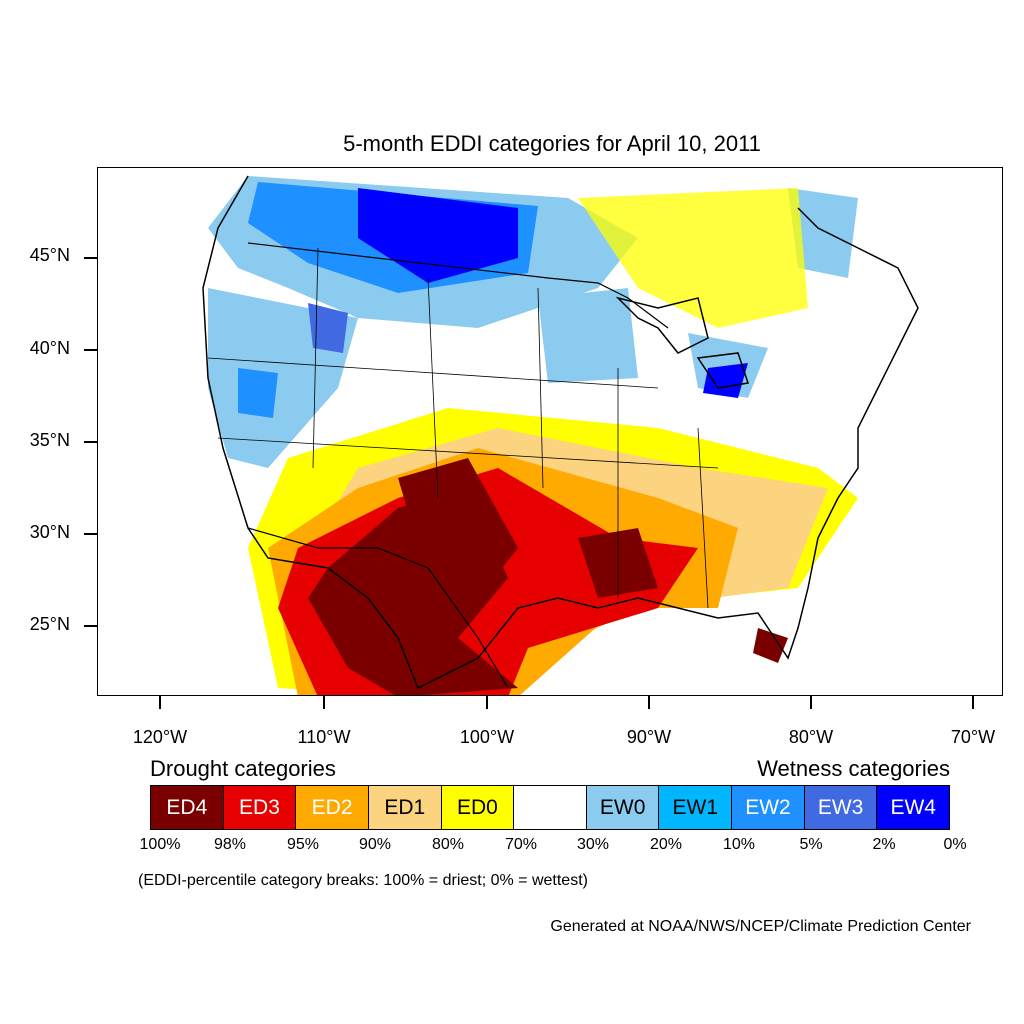 The height and width of the screenshot is (1024, 1024). What do you see at coordinates (258, 393) in the screenshot?
I see `wet-region-nevada` at bounding box center [258, 393].